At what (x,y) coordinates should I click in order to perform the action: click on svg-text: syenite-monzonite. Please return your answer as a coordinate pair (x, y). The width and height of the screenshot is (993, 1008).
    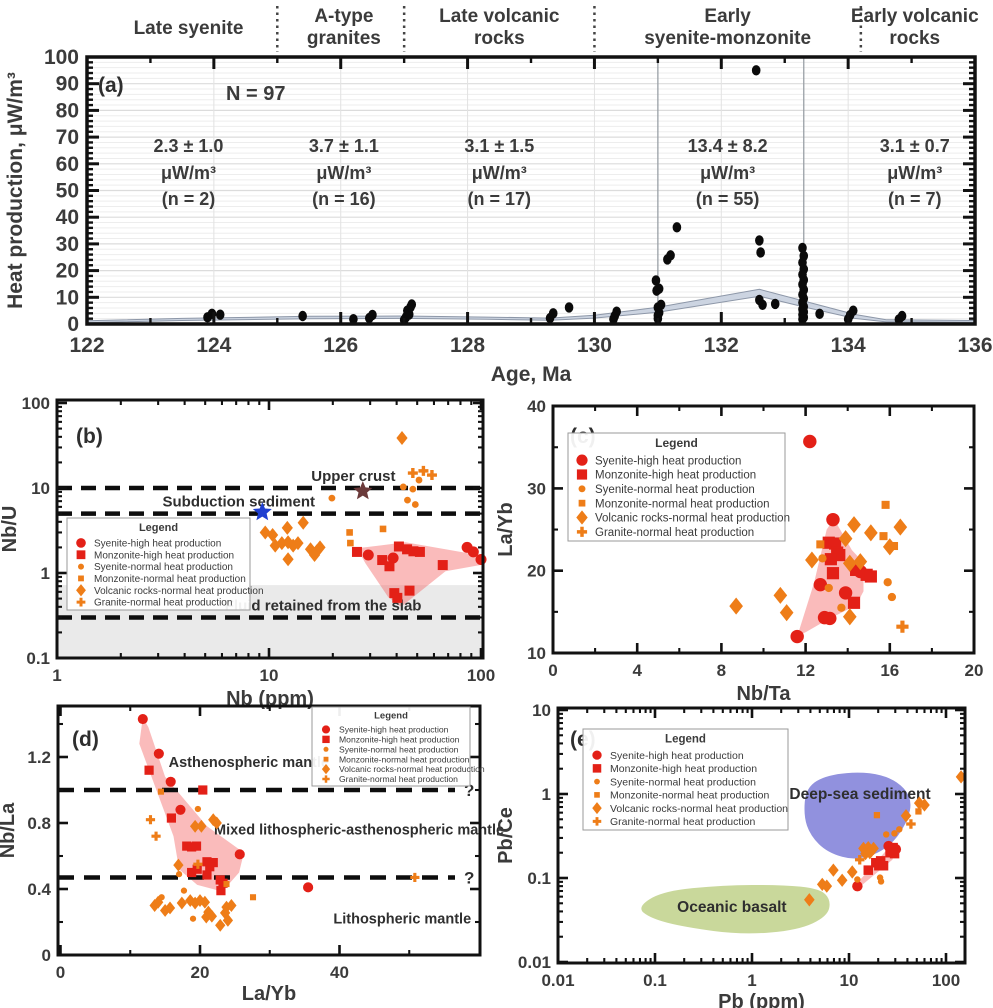
    Looking at the image, I should click on (727, 38).